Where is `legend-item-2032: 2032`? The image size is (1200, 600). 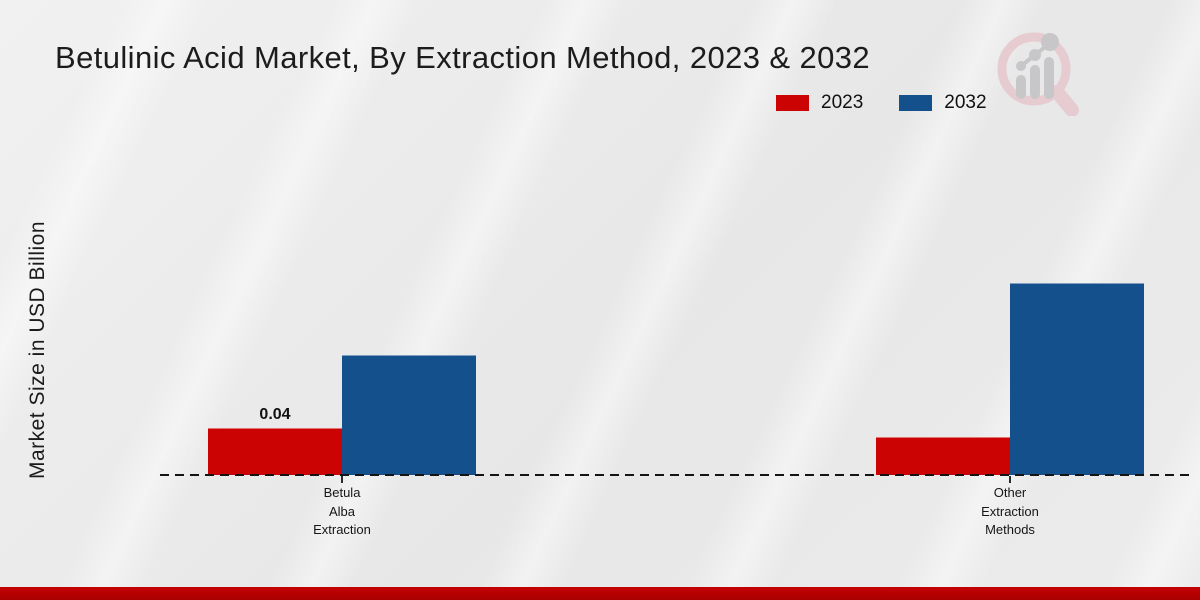 legend-item-2032: 2032 is located at coordinates (943, 103).